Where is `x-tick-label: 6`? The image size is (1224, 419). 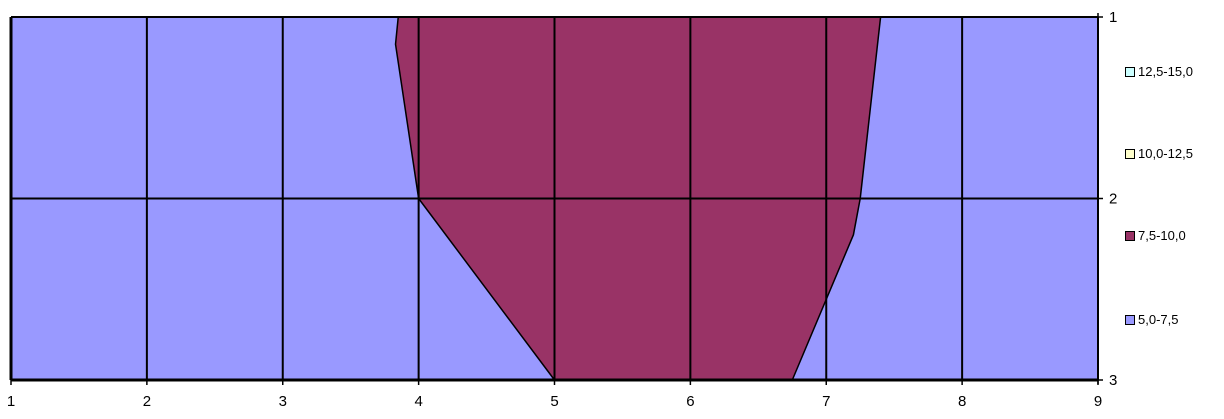 x-tick-label: 6 is located at coordinates (690, 401).